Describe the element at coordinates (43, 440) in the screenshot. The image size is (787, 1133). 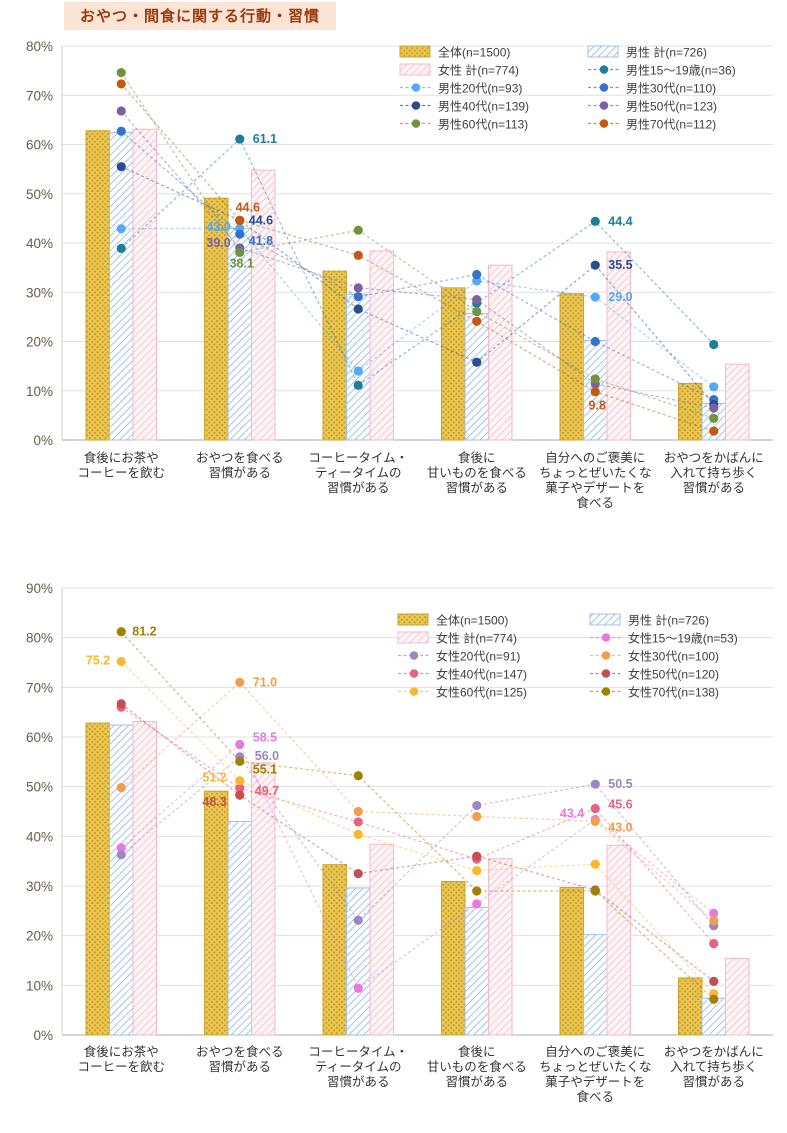
I see `y-axis-tick-label: 0%` at that location.